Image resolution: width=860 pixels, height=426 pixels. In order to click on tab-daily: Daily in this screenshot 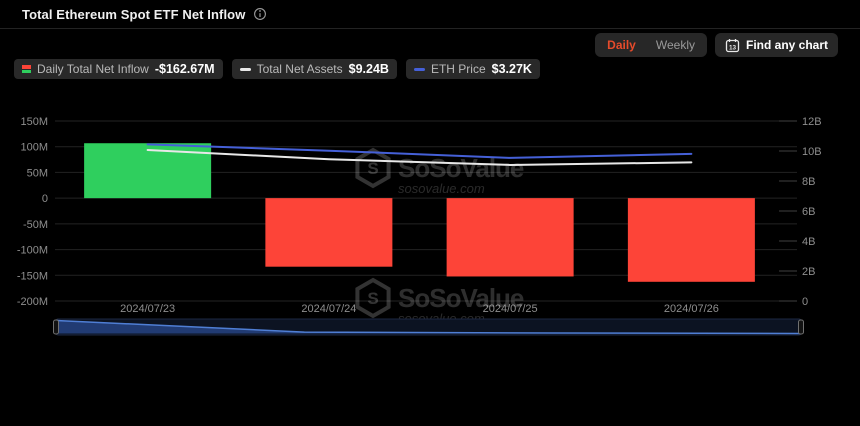, I will do `click(621, 45)`.